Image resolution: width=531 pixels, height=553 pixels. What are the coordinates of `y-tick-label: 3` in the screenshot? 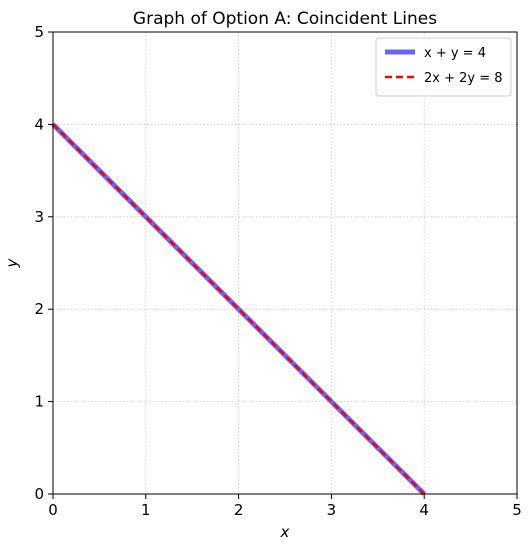 It's located at (39, 217).